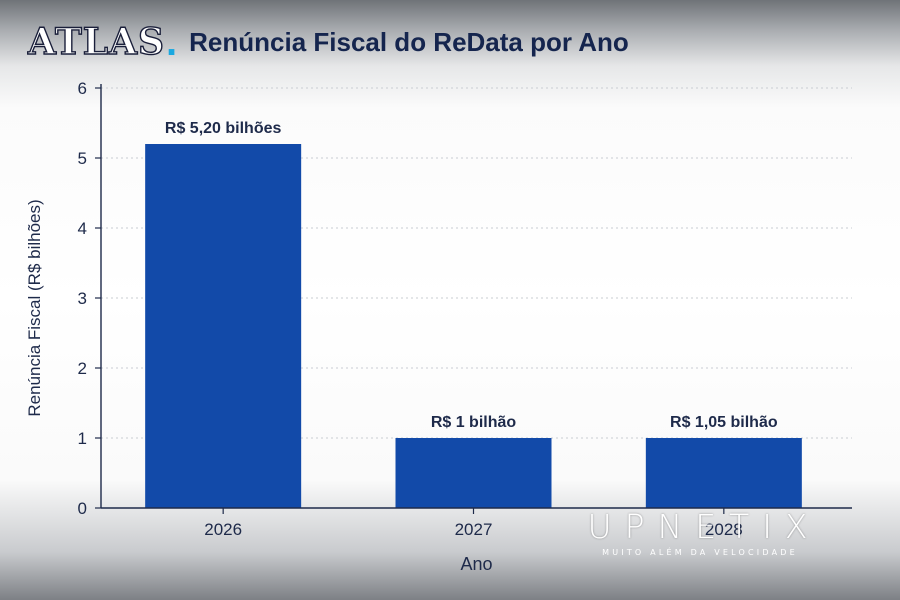 Image resolution: width=900 pixels, height=600 pixels. Describe the element at coordinates (724, 529) in the screenshot. I see `x-tick-label: 2028` at that location.